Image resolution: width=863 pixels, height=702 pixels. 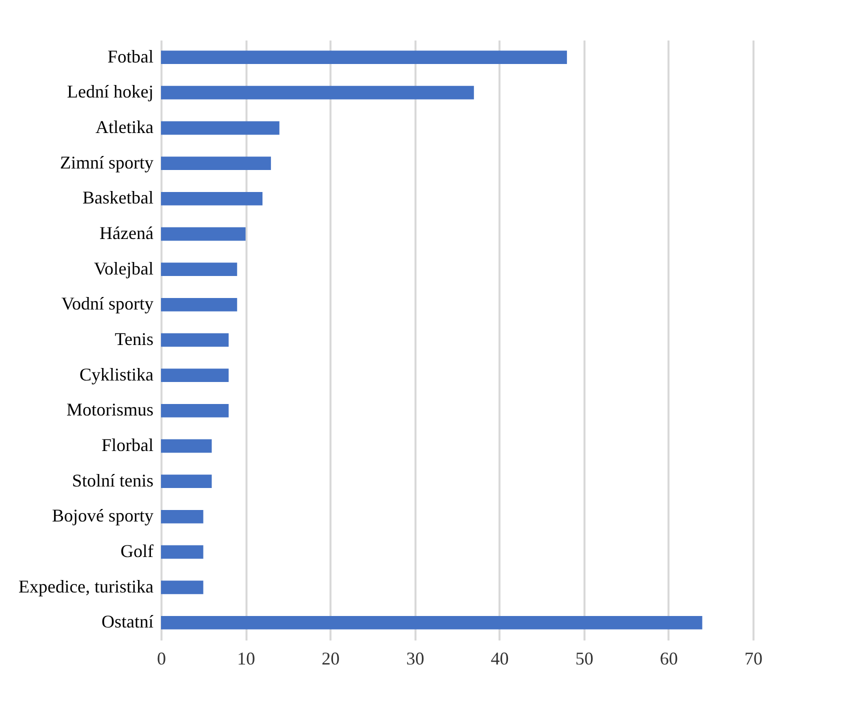 I want to click on x-tick-label: 20, so click(x=331, y=658).